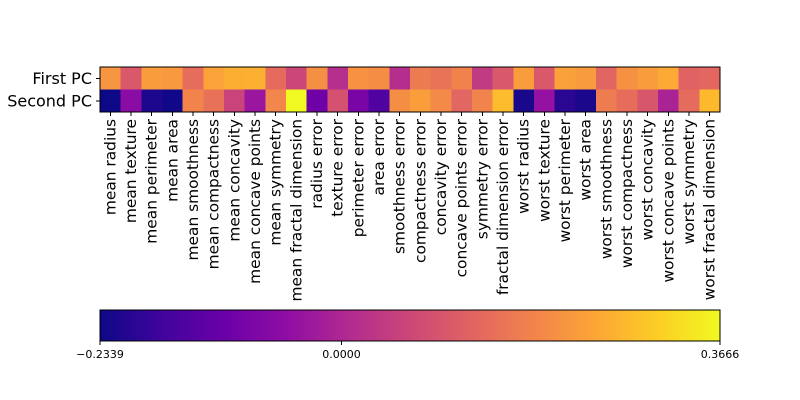  I want to click on column-label: smoothness error, so click(400, 186).